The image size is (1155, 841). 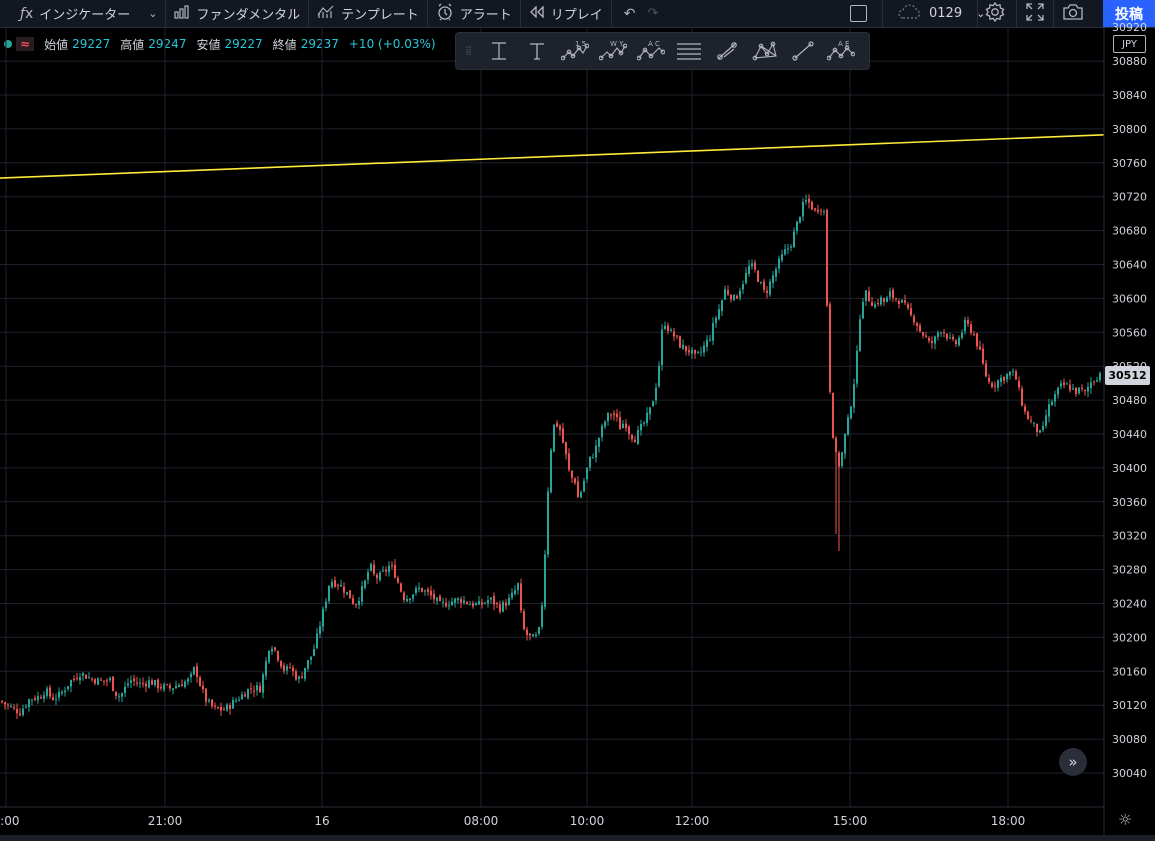 I want to click on bottom-scrollbar, so click(x=577, y=838).